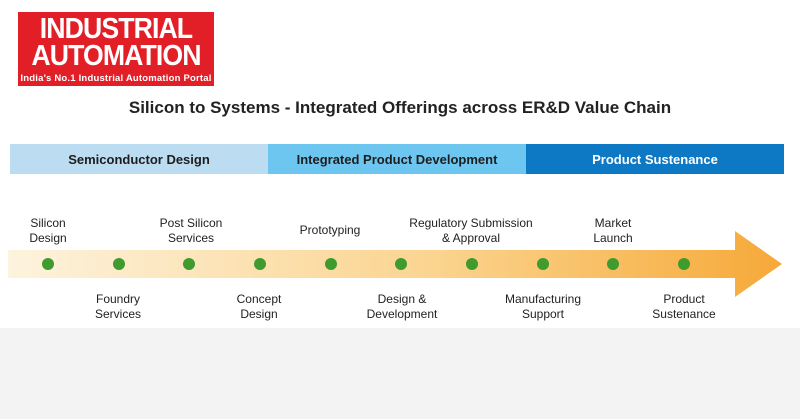  What do you see at coordinates (116, 29) in the screenshot?
I see `logo-line-1: INDUSTRIAL` at bounding box center [116, 29].